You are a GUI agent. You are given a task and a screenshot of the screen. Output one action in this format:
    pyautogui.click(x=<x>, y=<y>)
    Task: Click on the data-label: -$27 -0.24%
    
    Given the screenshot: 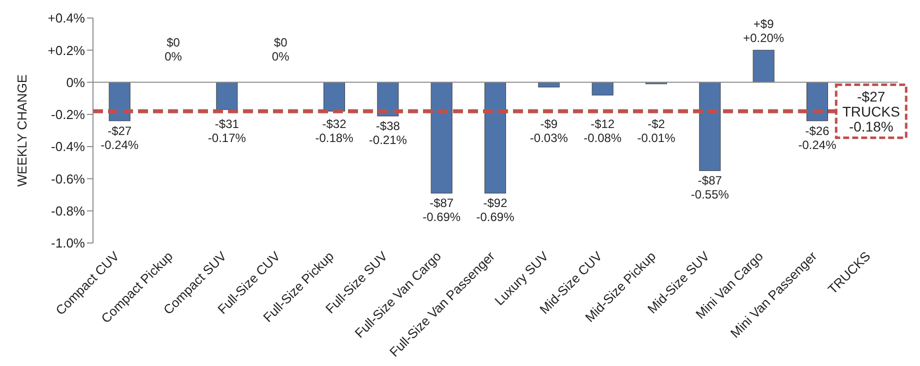 What is the action you would take?
    pyautogui.click(x=119, y=138)
    